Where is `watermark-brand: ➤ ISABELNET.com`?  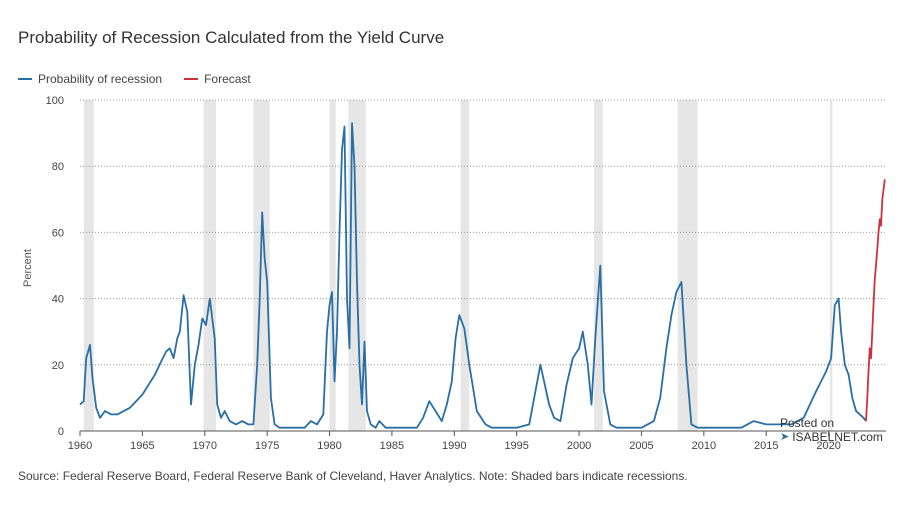
watermark-brand: ➤ ISABELNET.com is located at coordinates (831, 437).